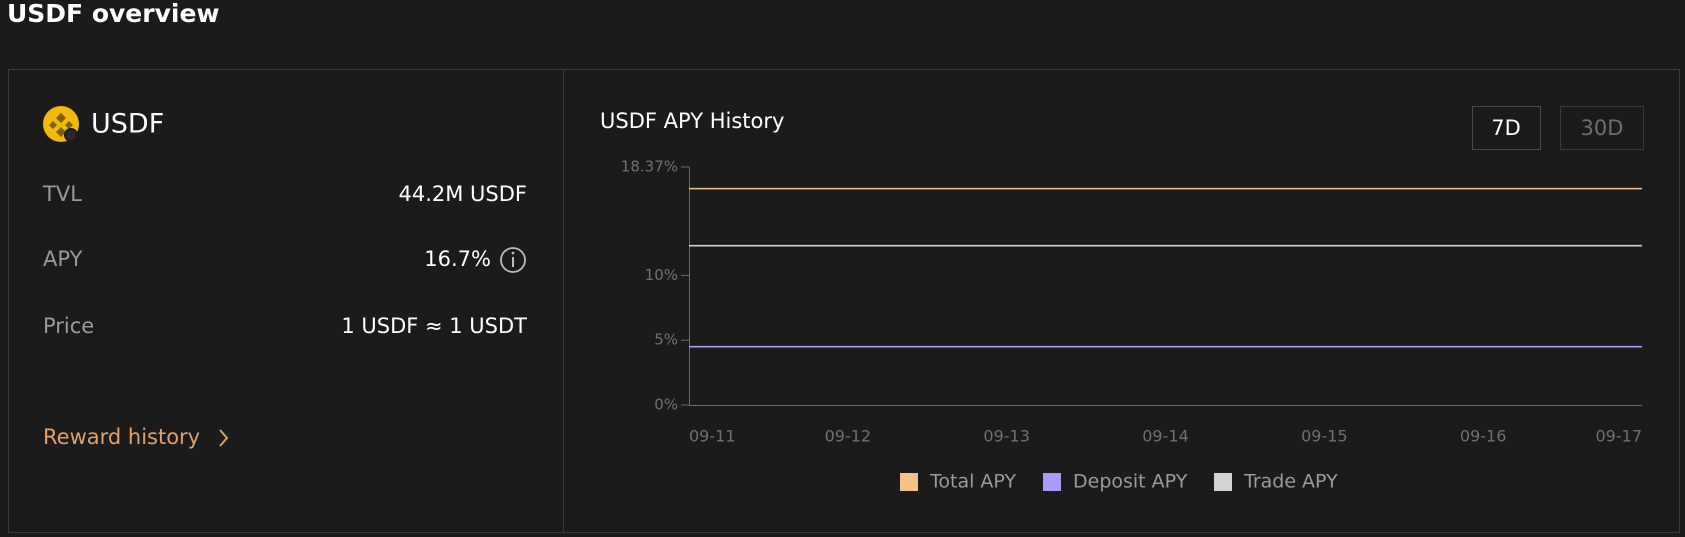 This screenshot has height=537, width=1685. I want to click on x-tick-label: 09-11, so click(712, 436).